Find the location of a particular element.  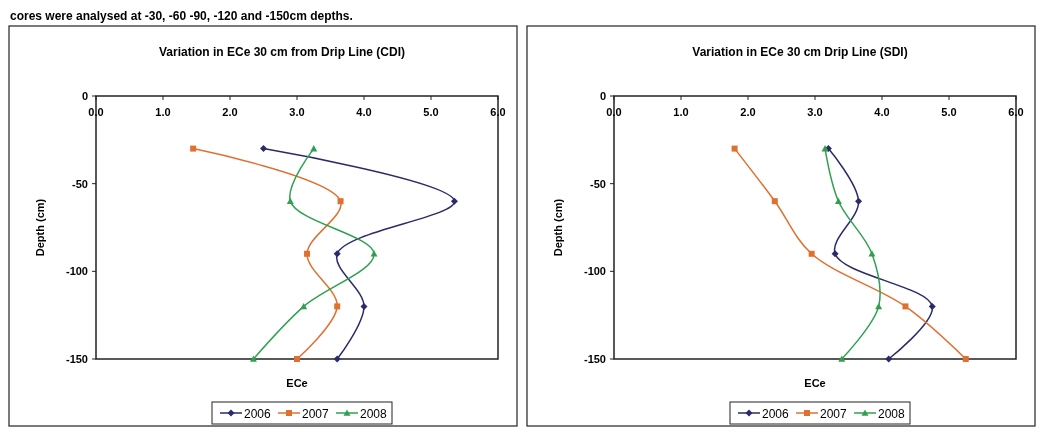

chart-title: Variation in ECe 30 cm Drip Line (SDI) is located at coordinates (800, 52).